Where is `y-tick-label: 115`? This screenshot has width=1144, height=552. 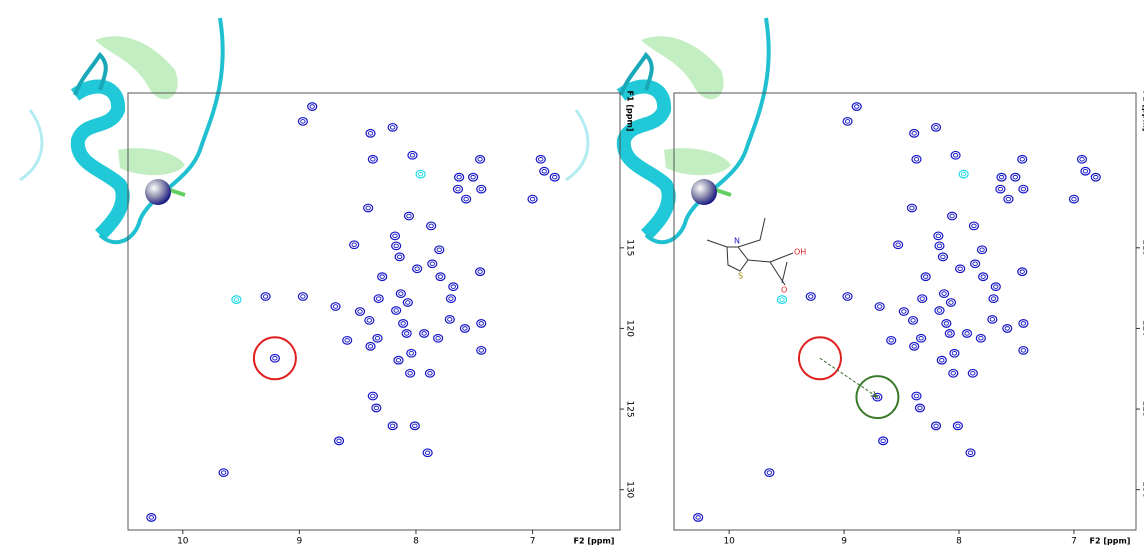
y-tick-label: 115 is located at coordinates (1142, 247).